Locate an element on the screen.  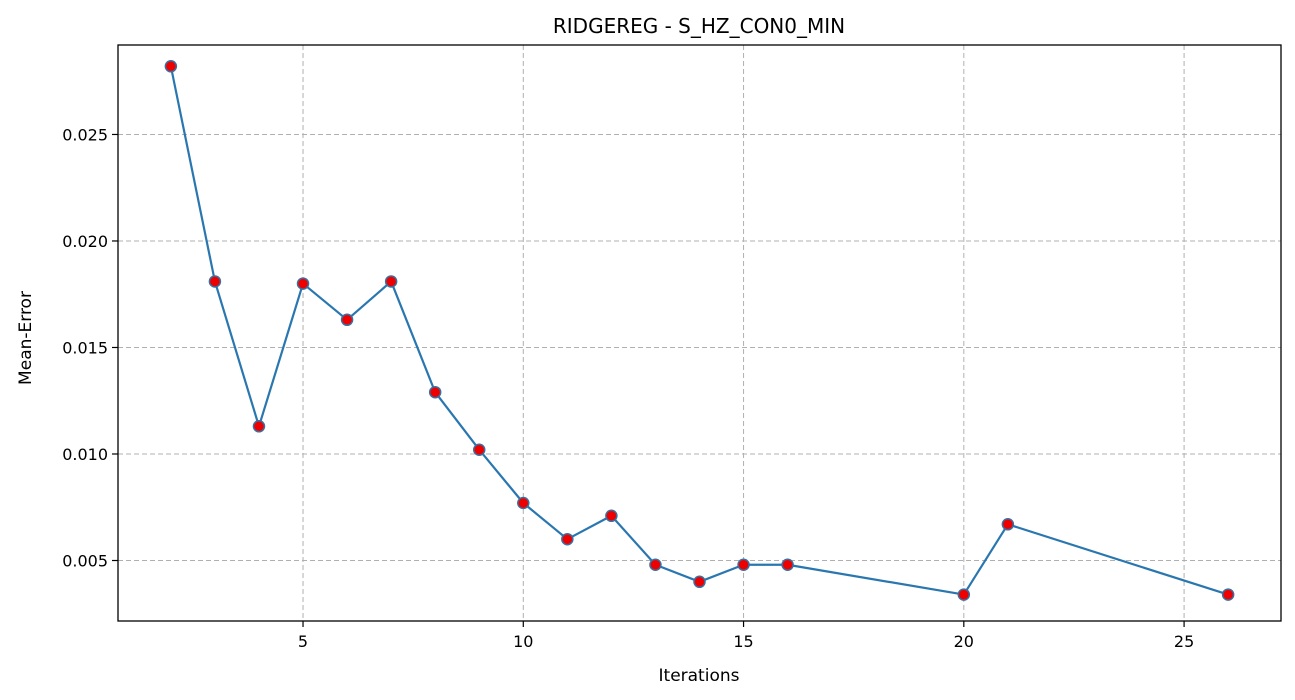
x-tick-label: 20 is located at coordinates (964, 641).